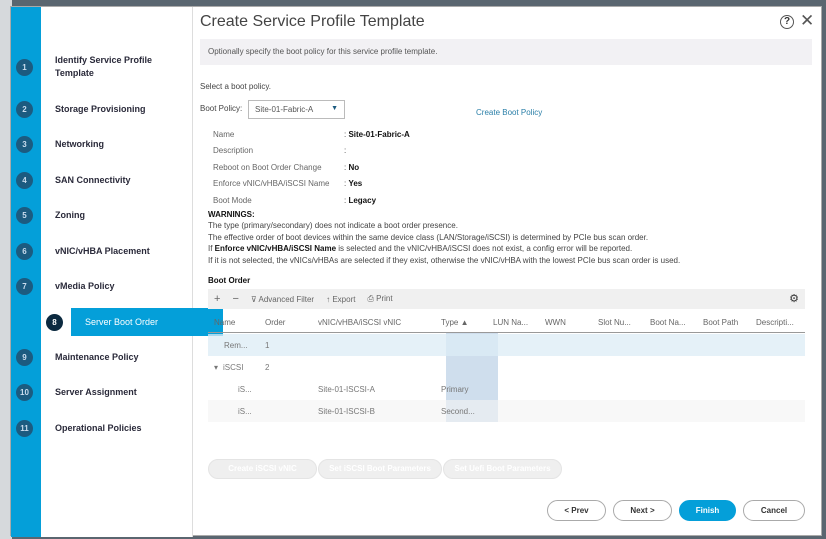 The width and height of the screenshot is (826, 539). I want to click on boot-order-title: Boot Order, so click(229, 280).